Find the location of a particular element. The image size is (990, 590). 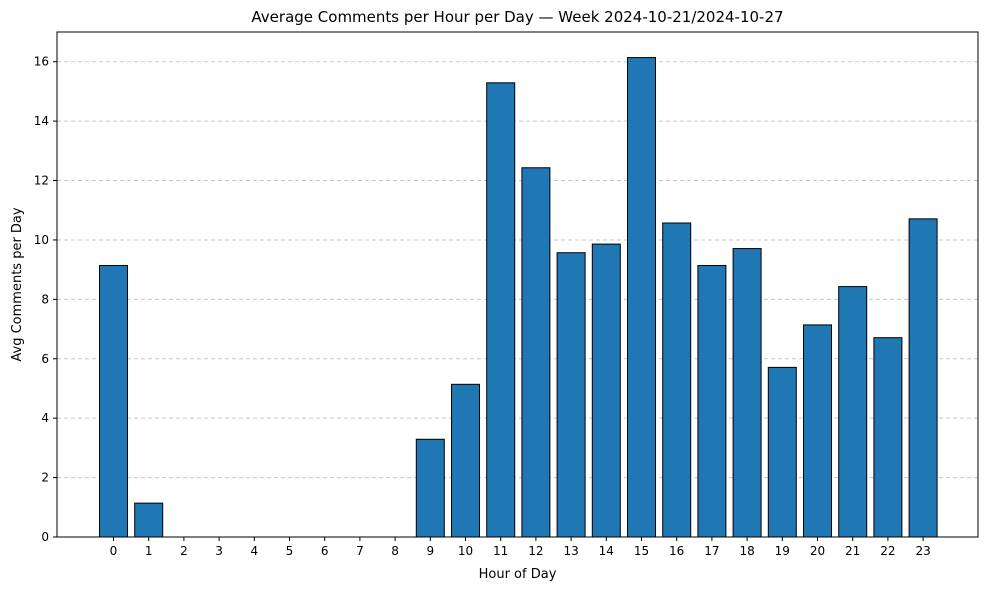

x-tick-label: 21 is located at coordinates (852, 551).